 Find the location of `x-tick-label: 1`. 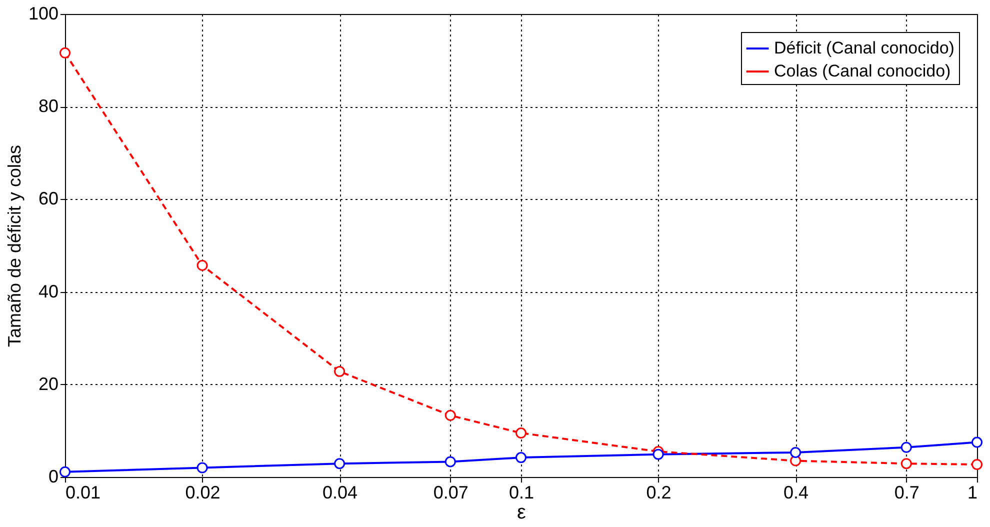

x-tick-label: 1 is located at coordinates (972, 492).